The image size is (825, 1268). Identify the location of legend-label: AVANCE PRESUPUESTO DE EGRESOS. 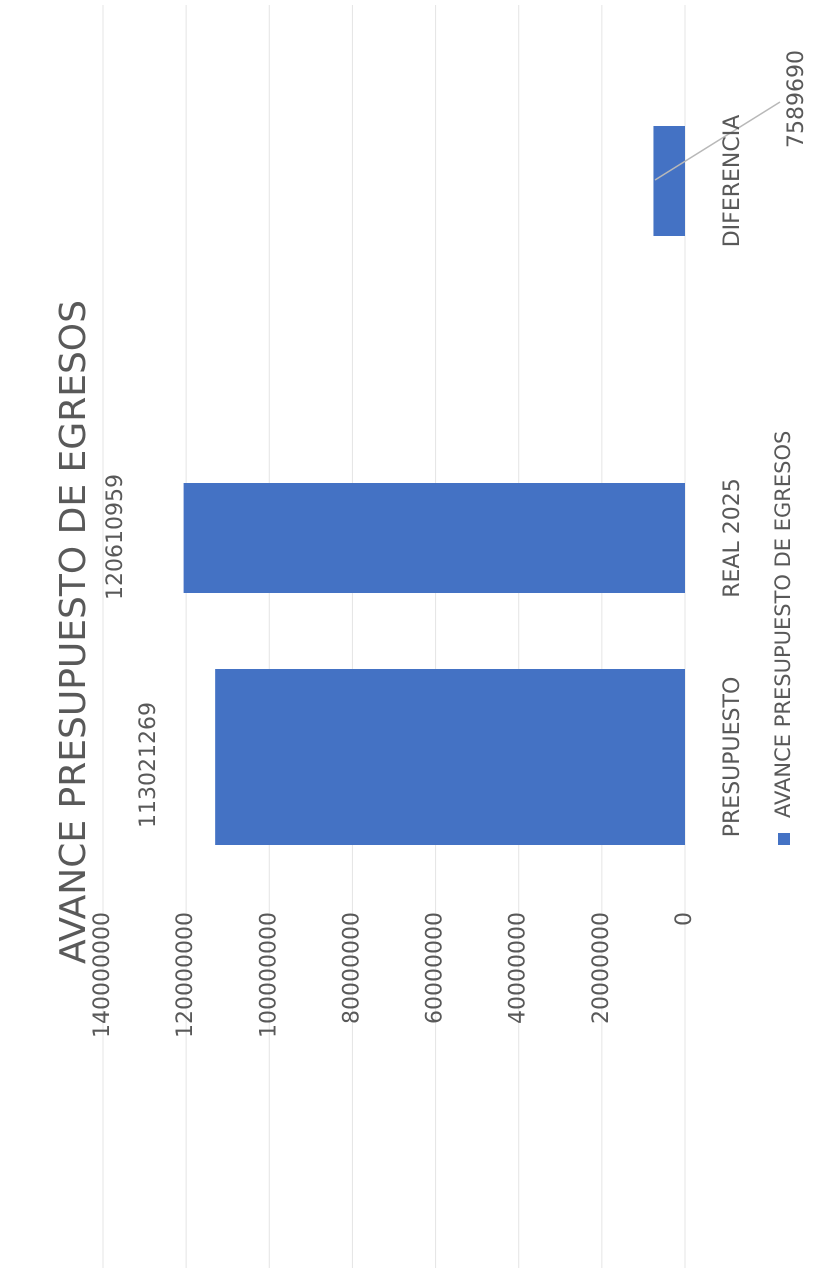
(783, 624).